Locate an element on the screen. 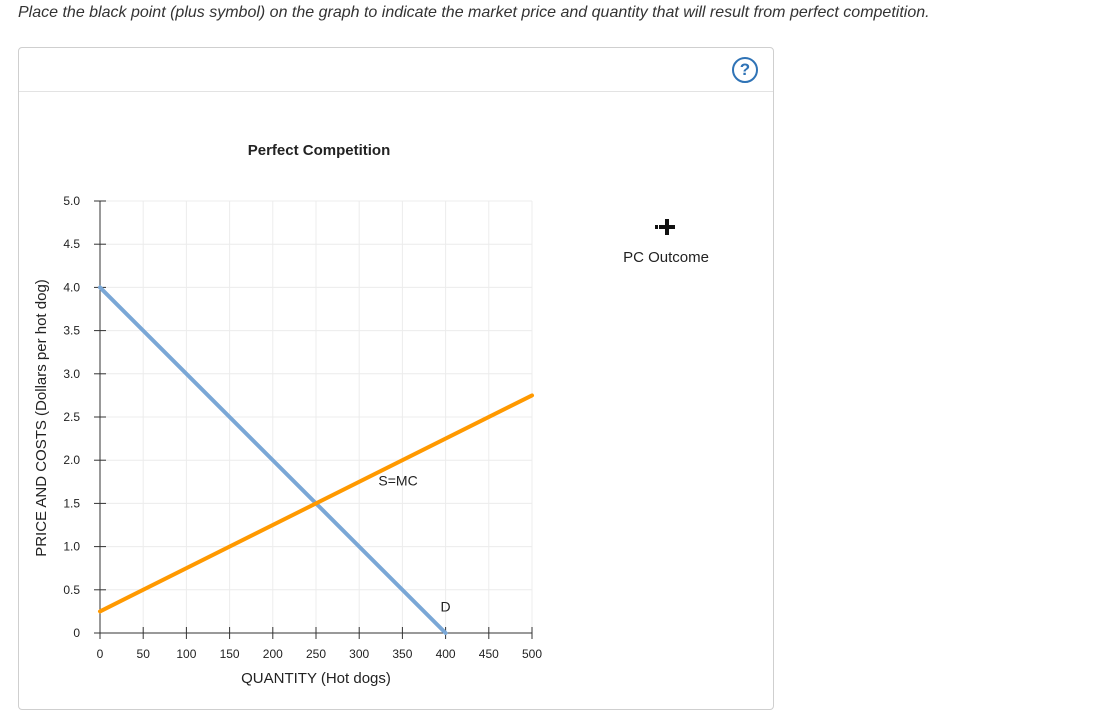 This screenshot has height=715, width=1102. y-tick-label: 2.0 is located at coordinates (71, 460).